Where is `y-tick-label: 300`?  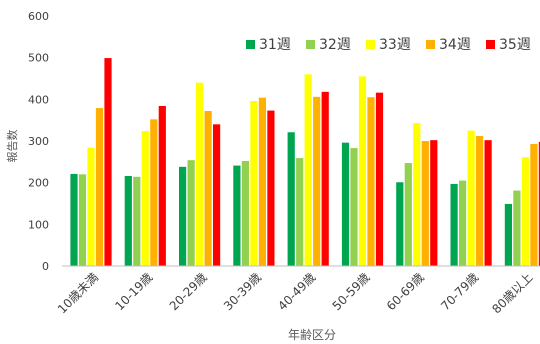 y-tick-label: 300 is located at coordinates (38, 141).